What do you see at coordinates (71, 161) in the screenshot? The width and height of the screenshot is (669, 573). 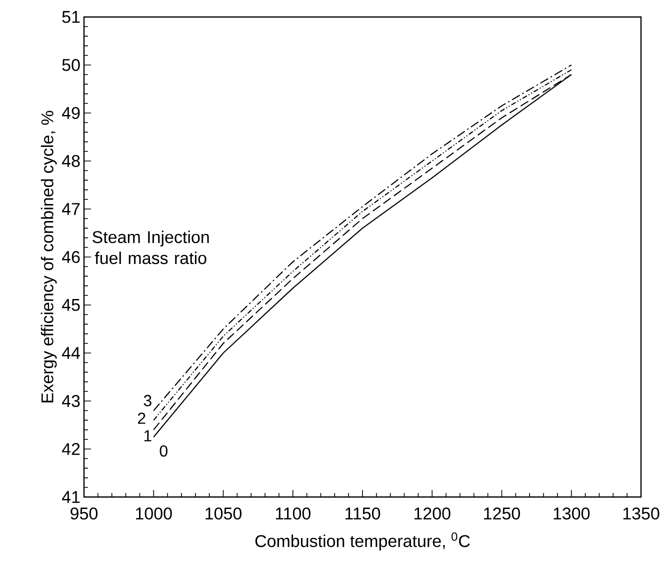 I see `y-tick-label: 48` at bounding box center [71, 161].